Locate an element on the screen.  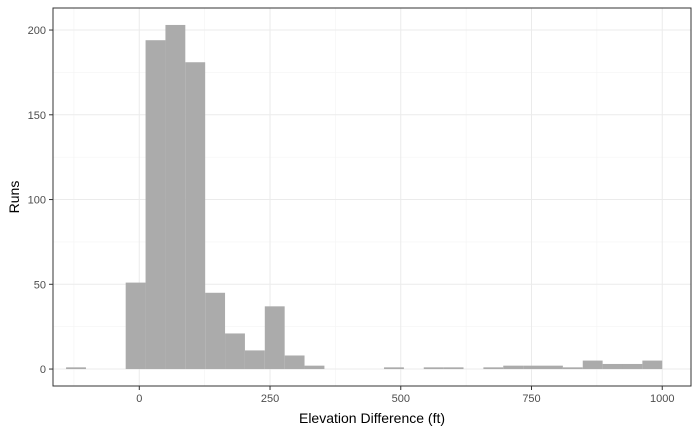
y-tick-label: 150 is located at coordinates (37, 116).